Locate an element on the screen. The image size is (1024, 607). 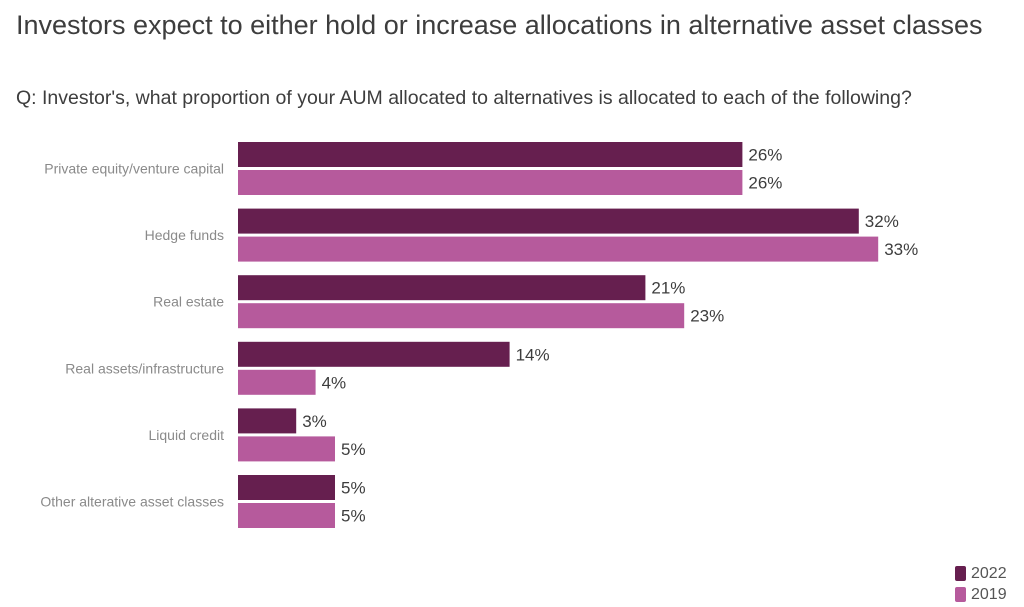
legend-item-2022: 2022 is located at coordinates (981, 573).